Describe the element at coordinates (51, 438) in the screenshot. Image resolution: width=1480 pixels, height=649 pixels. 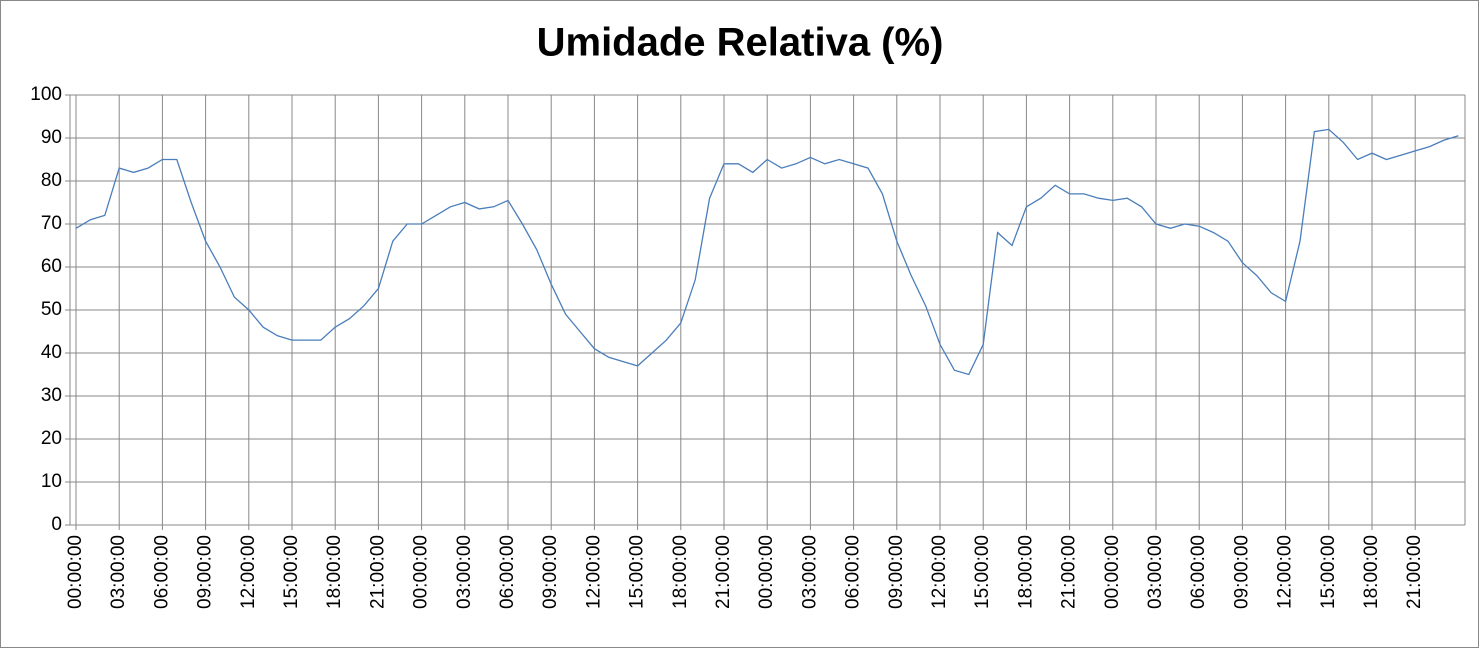
I see `y-tick-label: 20` at that location.